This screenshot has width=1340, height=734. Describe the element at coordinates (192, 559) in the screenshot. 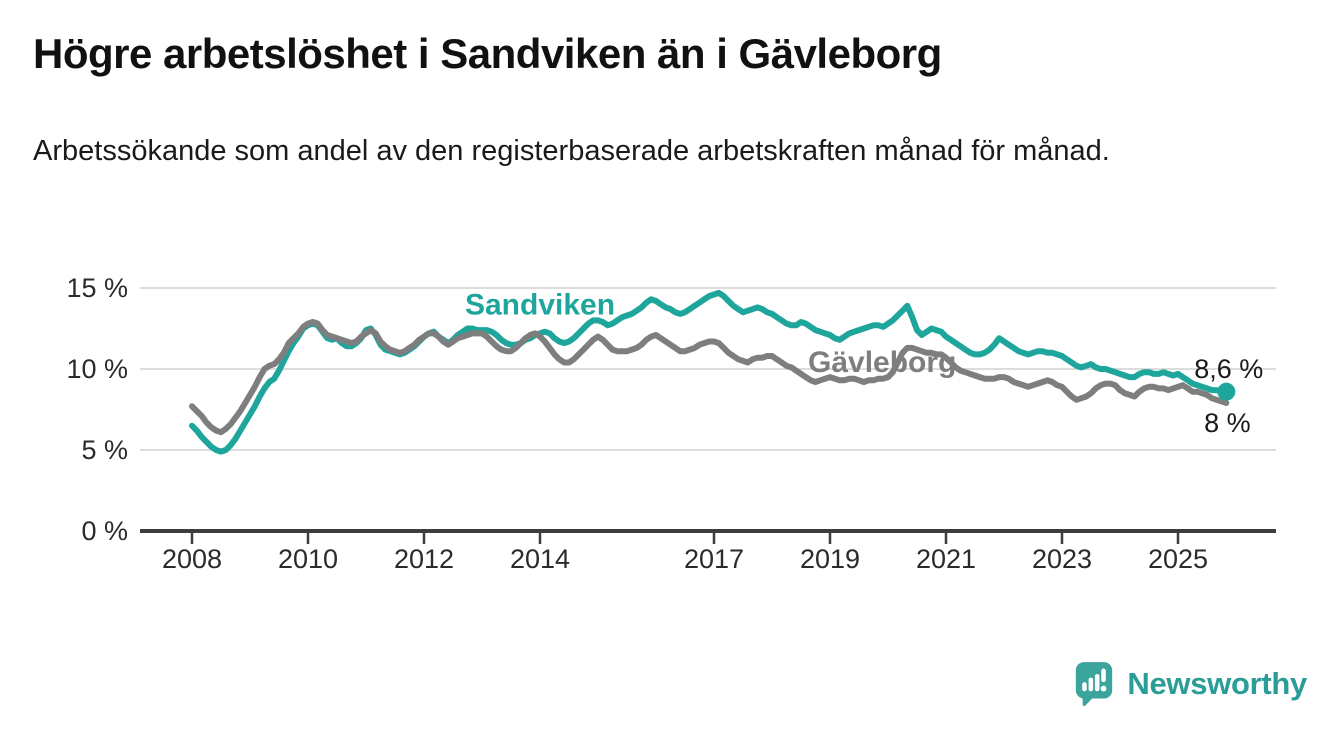

I see `x-tick-label: 2008` at that location.